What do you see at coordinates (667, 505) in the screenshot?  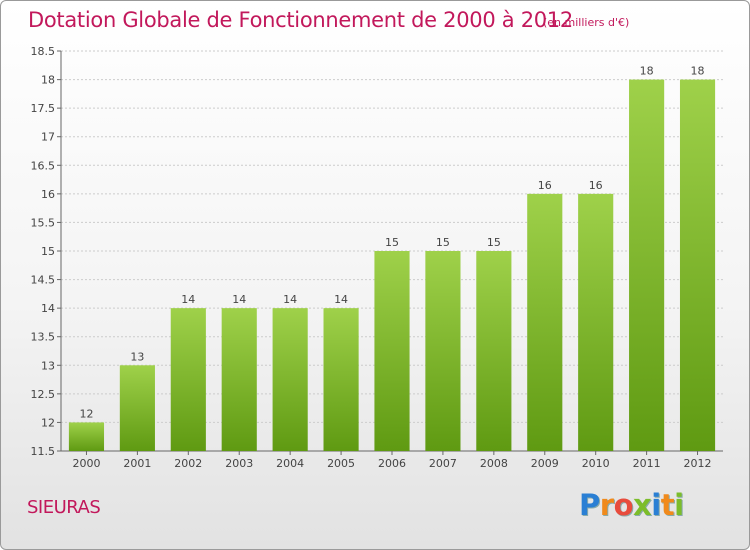 I see `logo-letter: t` at bounding box center [667, 505].